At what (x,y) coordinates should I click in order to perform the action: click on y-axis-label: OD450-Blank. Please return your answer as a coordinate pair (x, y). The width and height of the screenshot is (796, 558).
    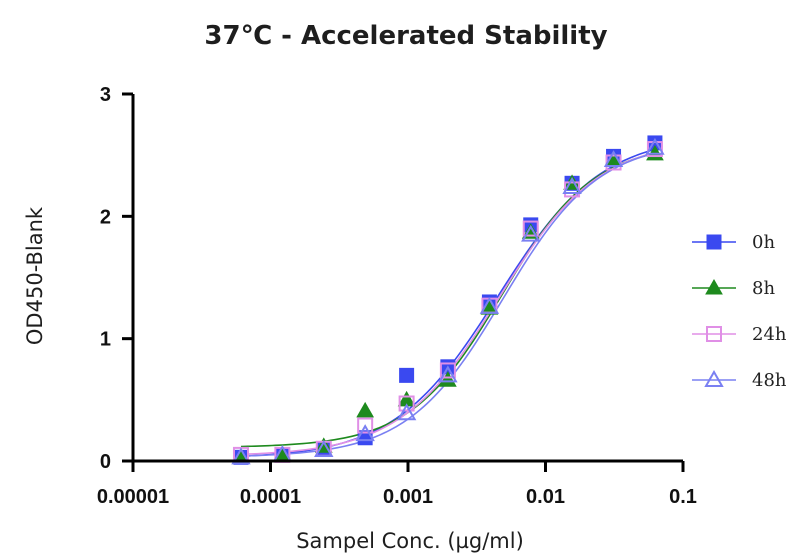
    Looking at the image, I should click on (35, 275).